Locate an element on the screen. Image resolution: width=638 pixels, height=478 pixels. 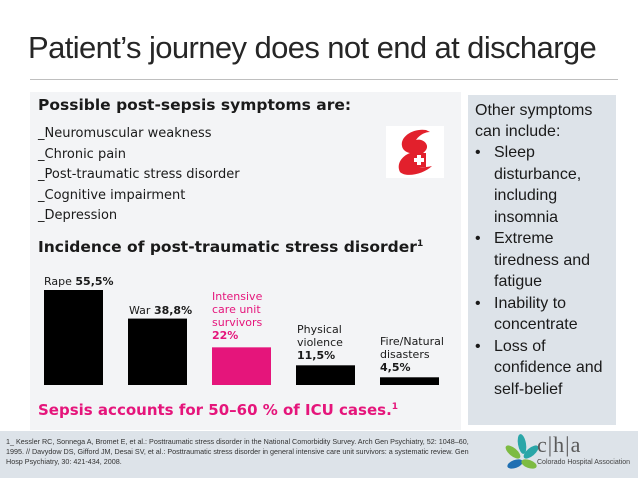
symptom-item: _Post-traumatic stress disorder is located at coordinates (139, 174).